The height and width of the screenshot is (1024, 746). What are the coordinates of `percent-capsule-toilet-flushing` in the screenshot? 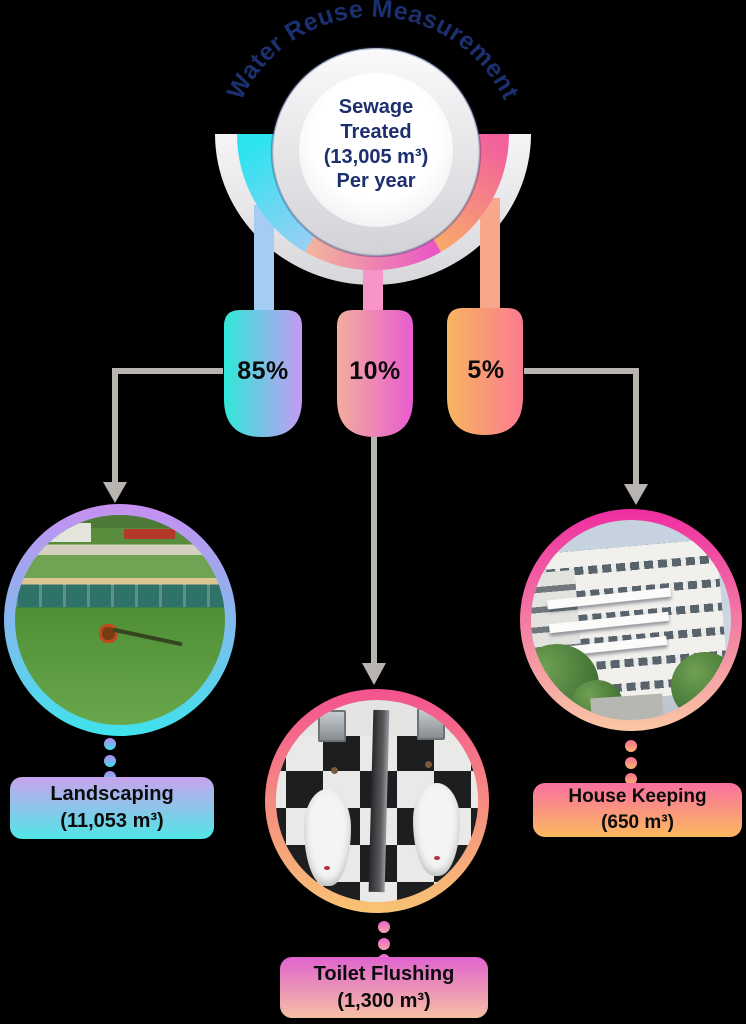 It's located at (375, 373).